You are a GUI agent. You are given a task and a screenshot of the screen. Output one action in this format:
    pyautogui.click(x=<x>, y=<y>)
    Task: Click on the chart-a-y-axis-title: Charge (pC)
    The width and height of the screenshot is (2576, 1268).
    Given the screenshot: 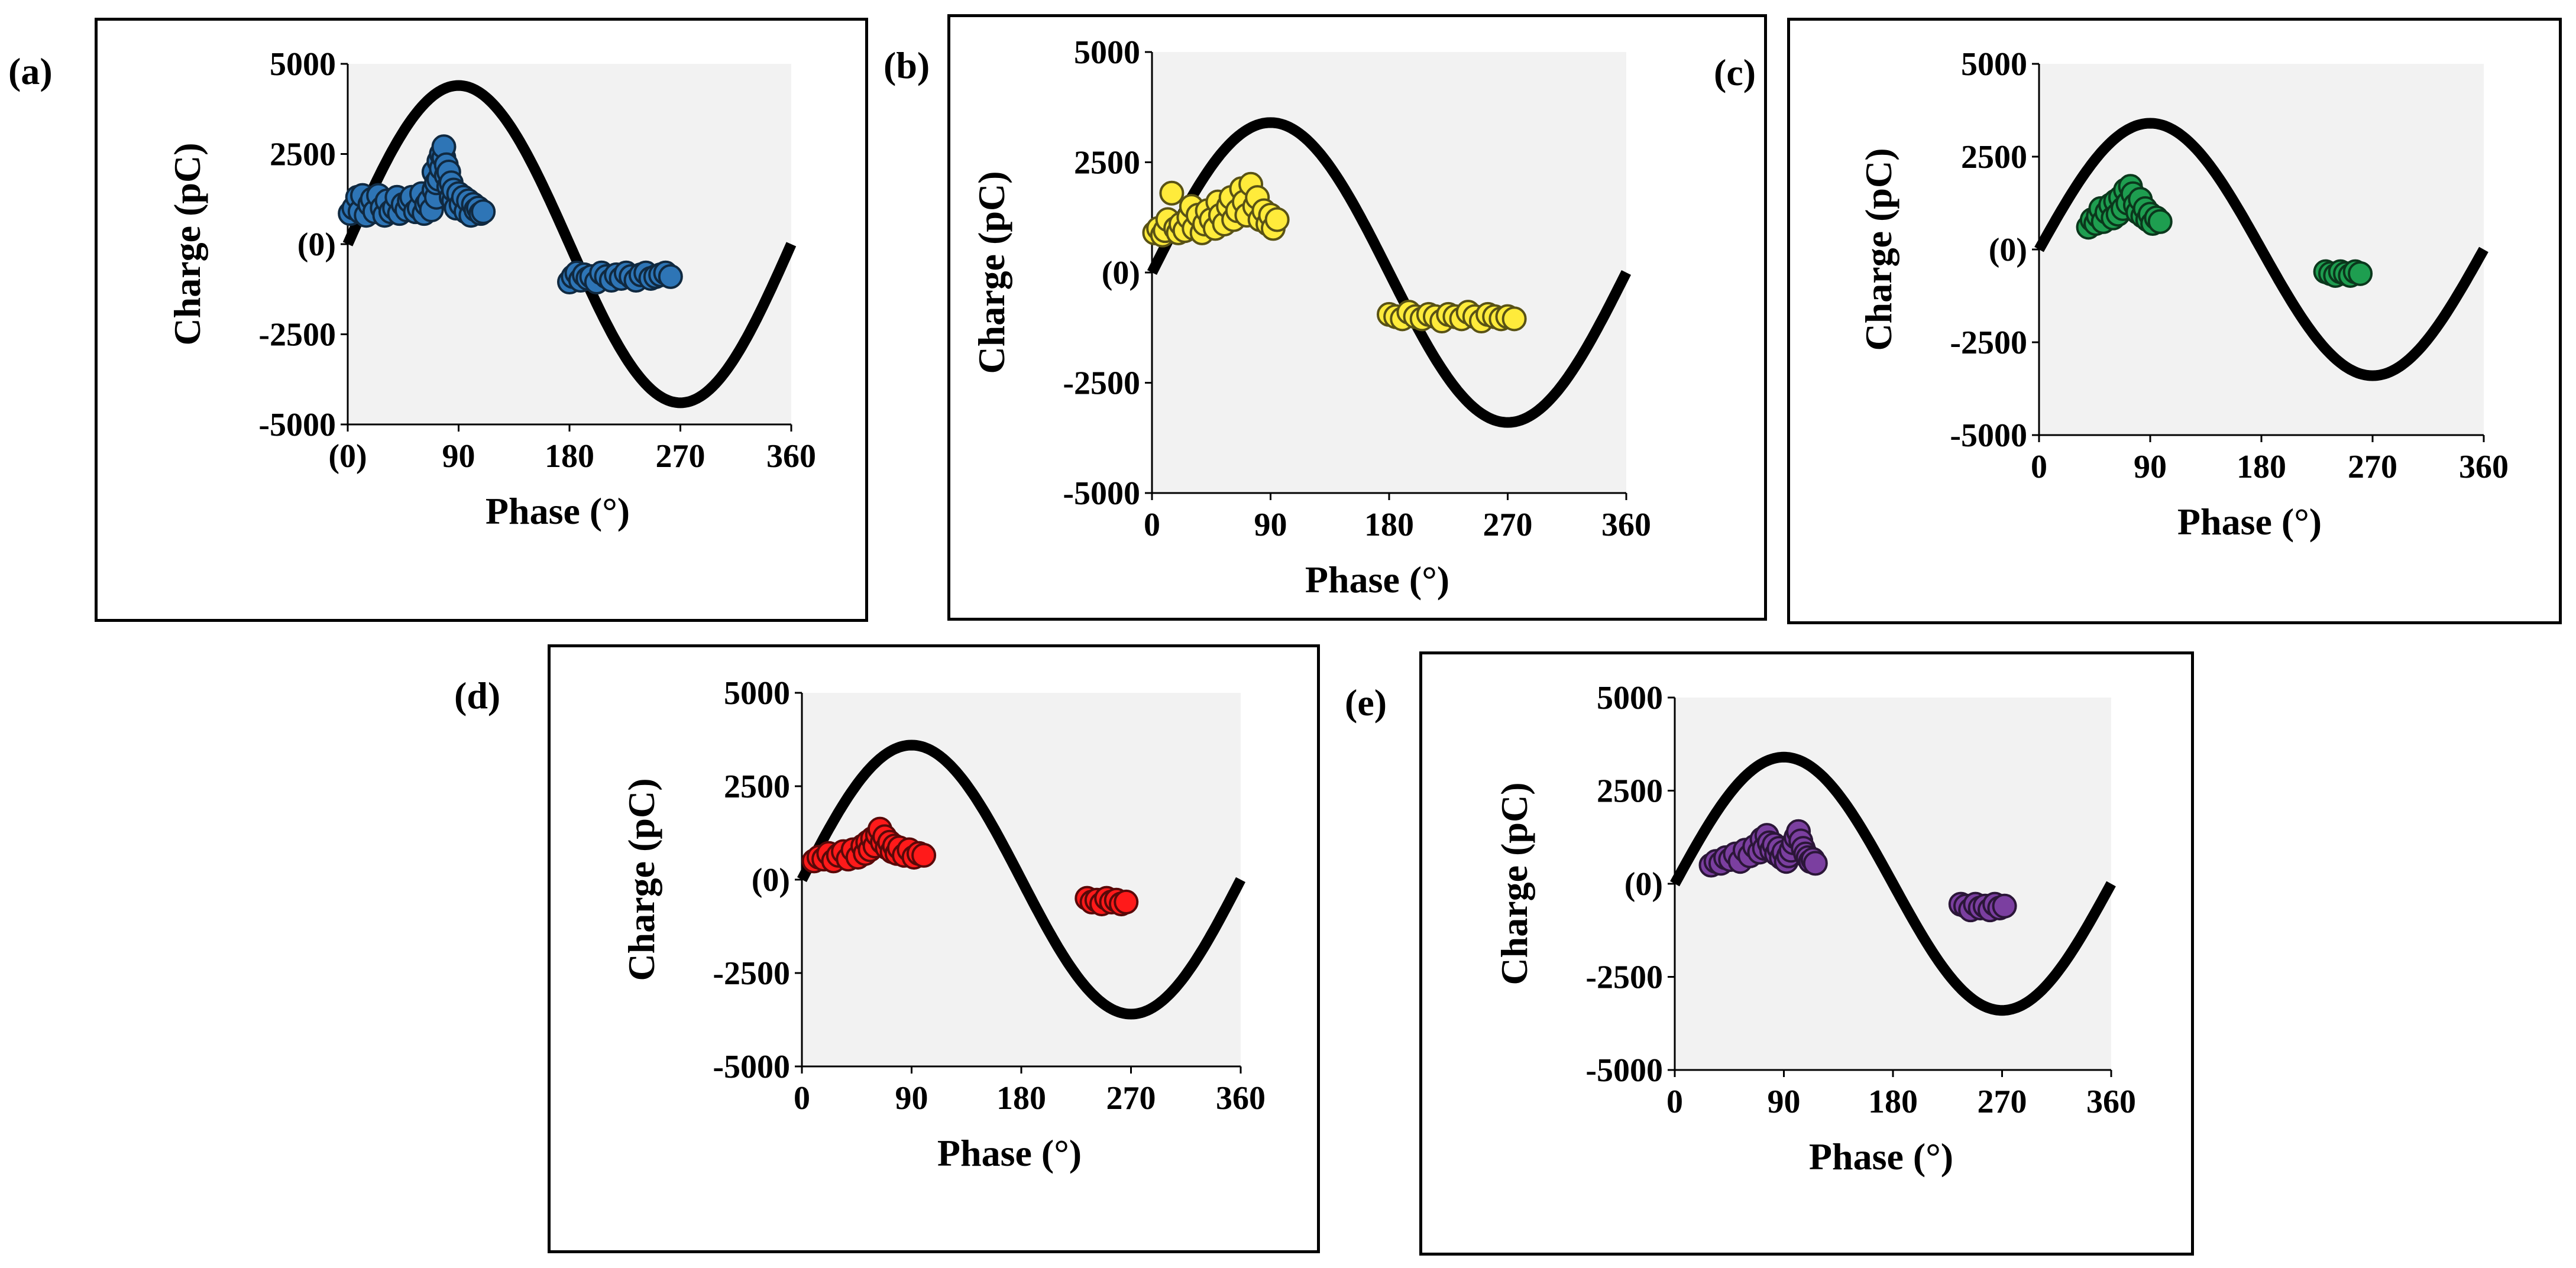 What is the action you would take?
    pyautogui.click(x=187, y=243)
    